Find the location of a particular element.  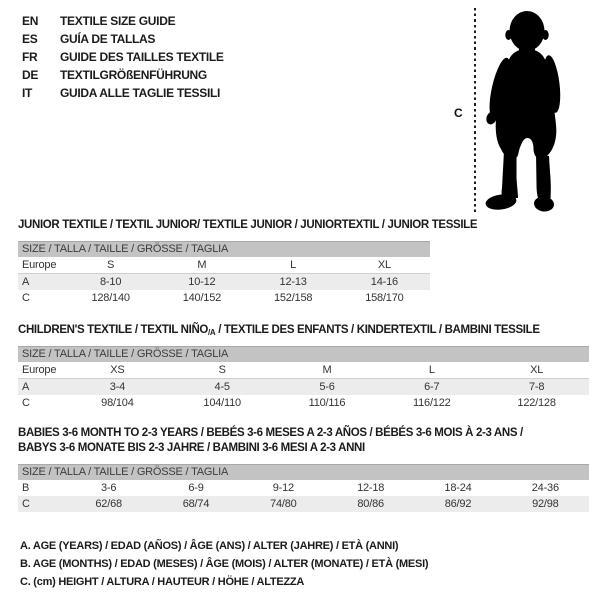

language-title: TEXTILGRÖßENFÜHRUNG is located at coordinates (133, 75).